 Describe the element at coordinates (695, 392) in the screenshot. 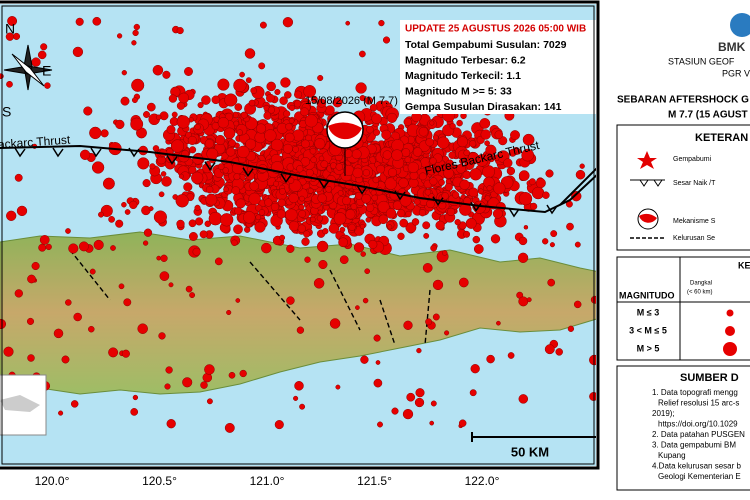

I see `source-line: 1. Data topografi mengg` at that location.